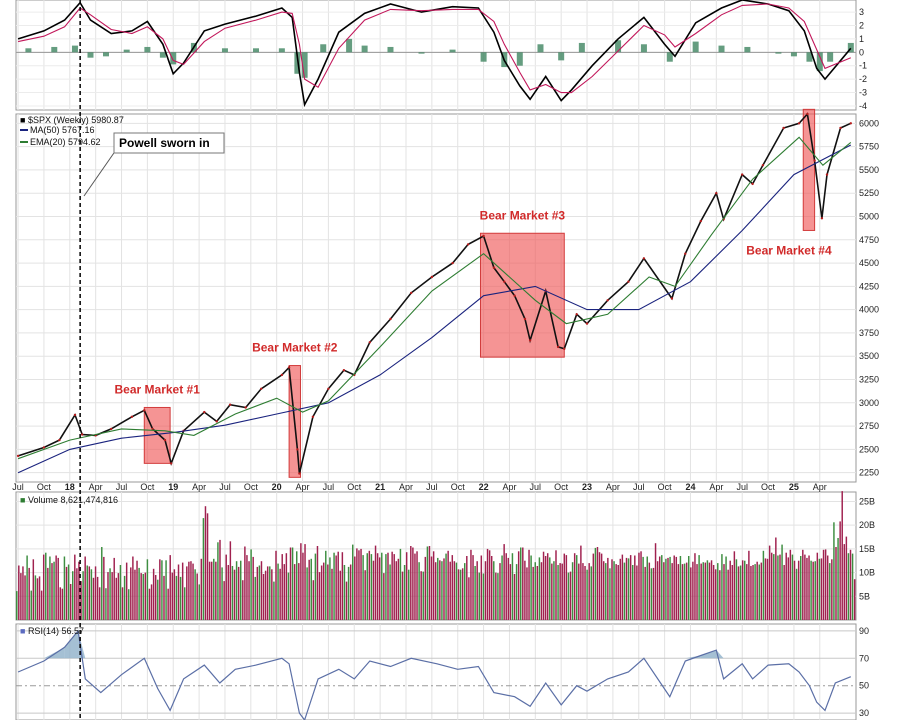 This screenshot has width=900, height=720. Describe the element at coordinates (864, 658) in the screenshot. I see `rsi-y-tick-label: 70` at that location.